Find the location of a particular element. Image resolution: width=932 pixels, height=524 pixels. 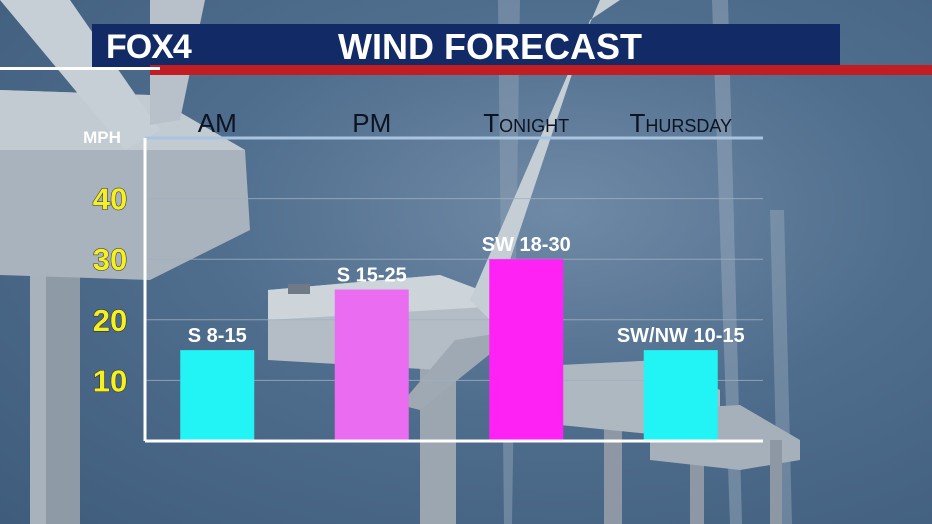

title-banner is located at coordinates (466, 46).